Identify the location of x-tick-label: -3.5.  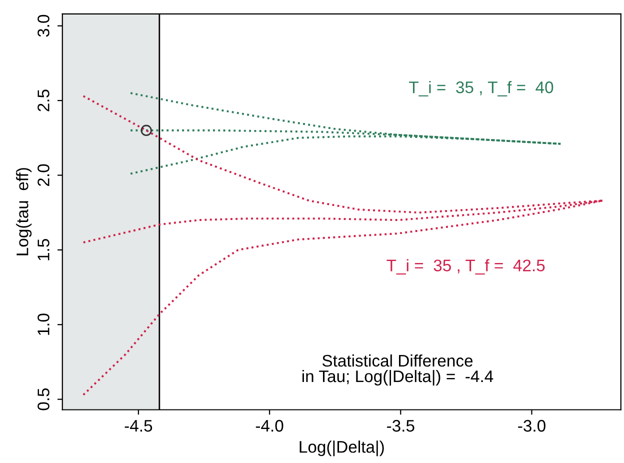
(400, 426).